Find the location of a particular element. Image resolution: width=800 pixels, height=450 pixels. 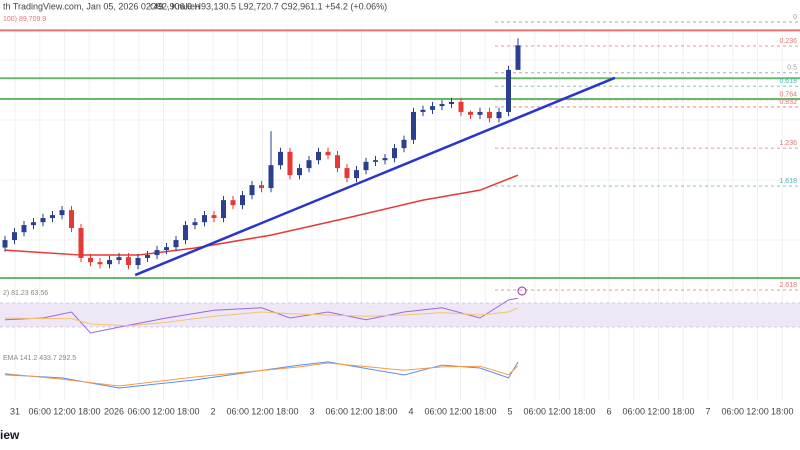

brand: iew is located at coordinates (10, 435).